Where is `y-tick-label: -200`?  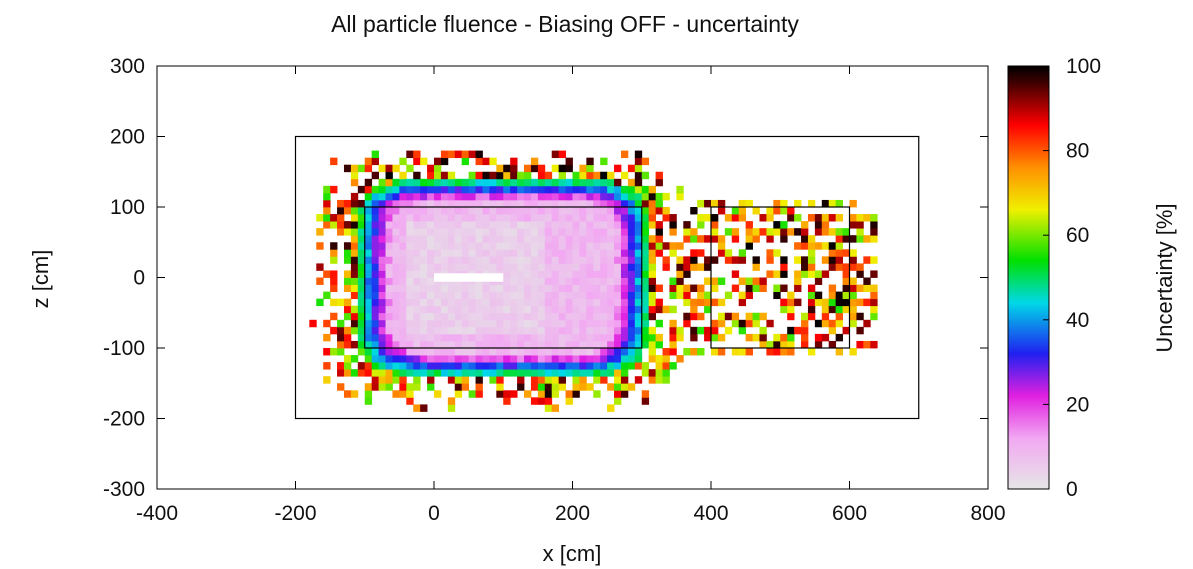
y-tick-label: -200 is located at coordinates (124, 419).